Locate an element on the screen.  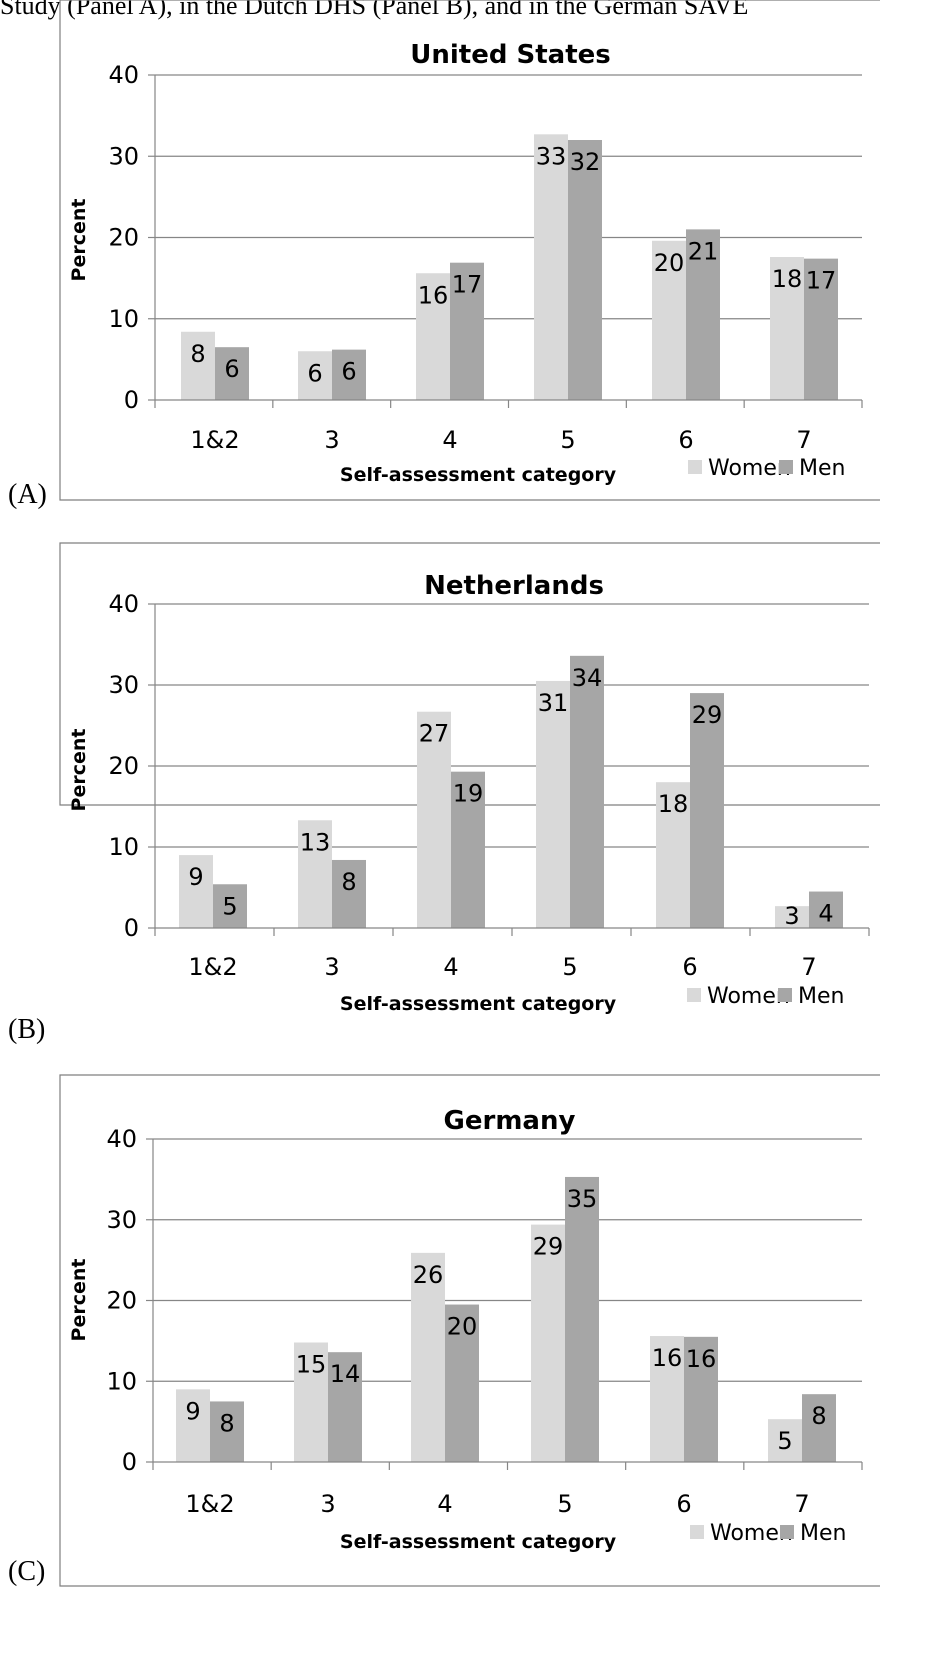
panel-2-ytick-label: 20 is located at coordinates (123, 766).